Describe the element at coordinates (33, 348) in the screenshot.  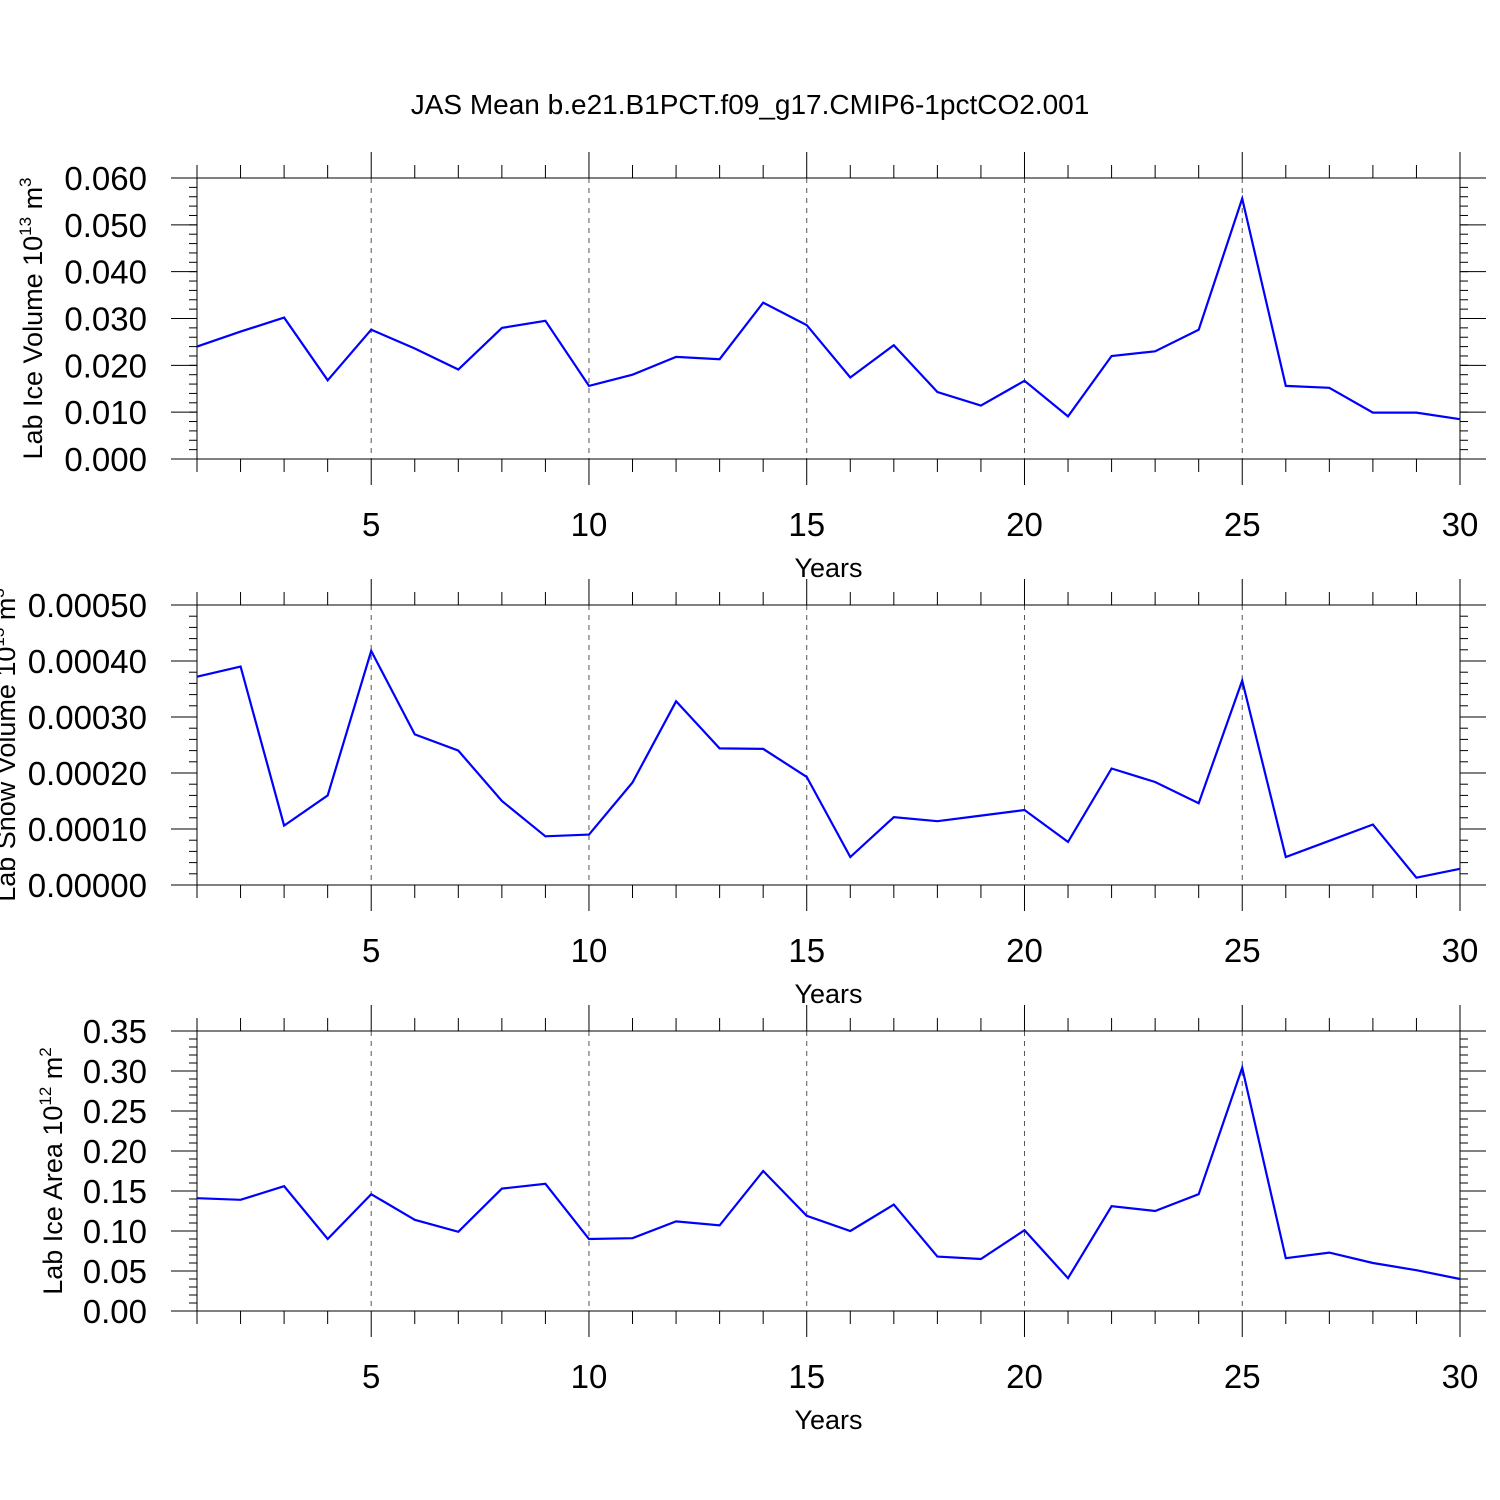
I see `y-axis-label-main: Lab Ice Volume 10` at that location.